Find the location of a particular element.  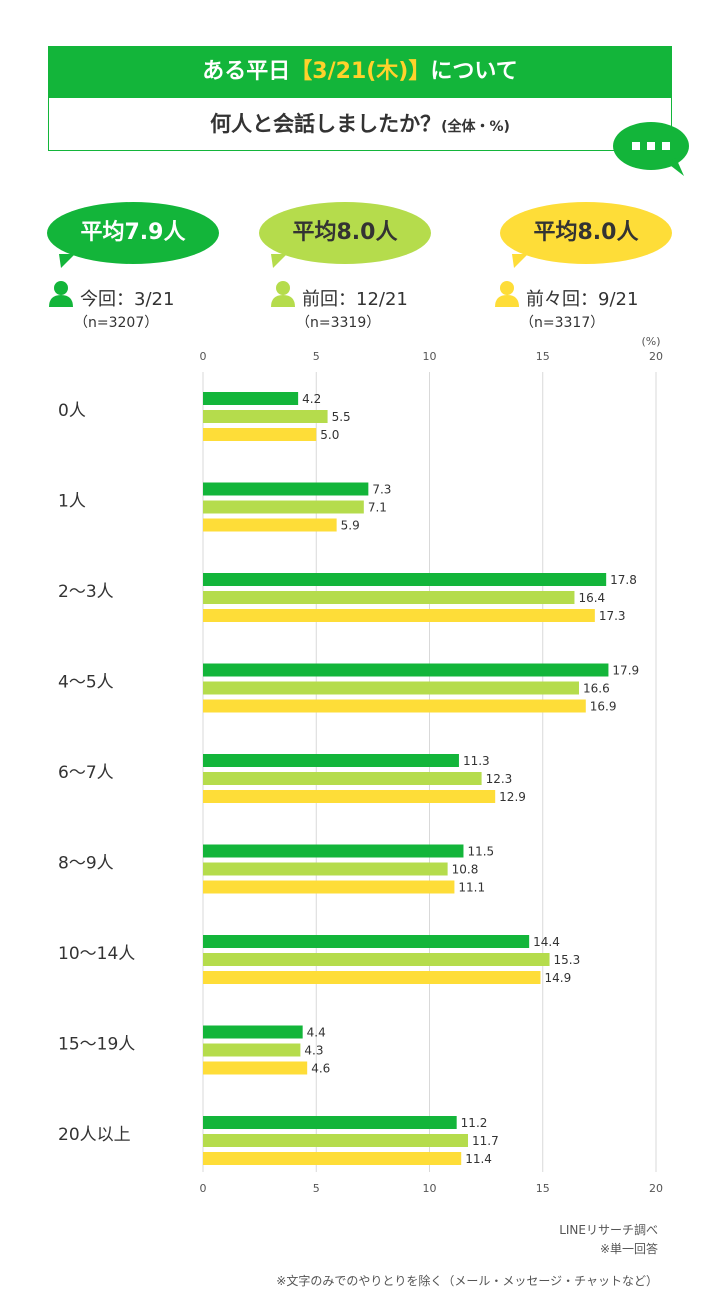

x-tick-label-top: 10 is located at coordinates (430, 356).